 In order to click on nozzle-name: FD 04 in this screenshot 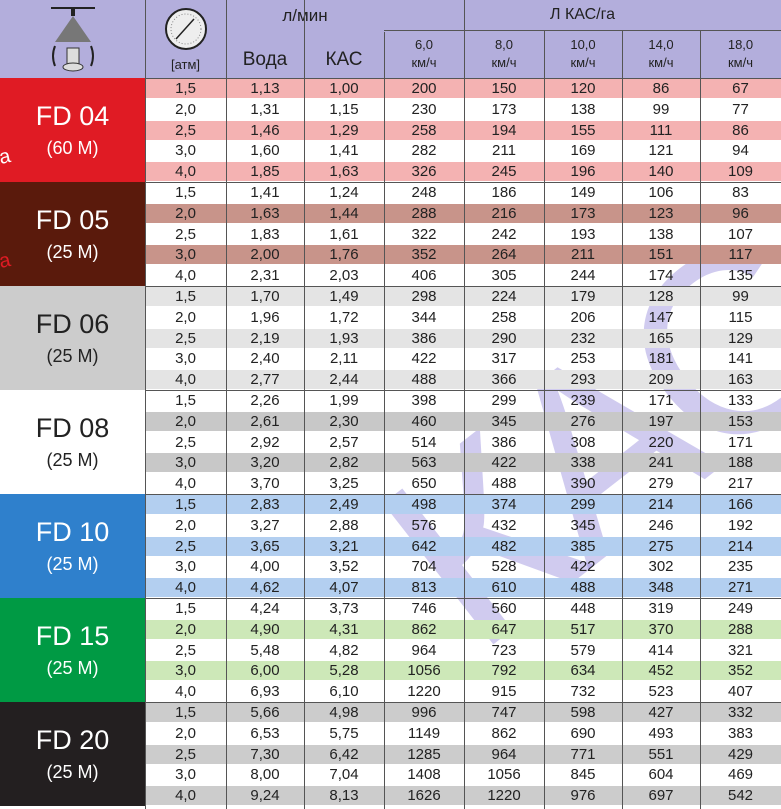, I will do `click(72, 116)`.